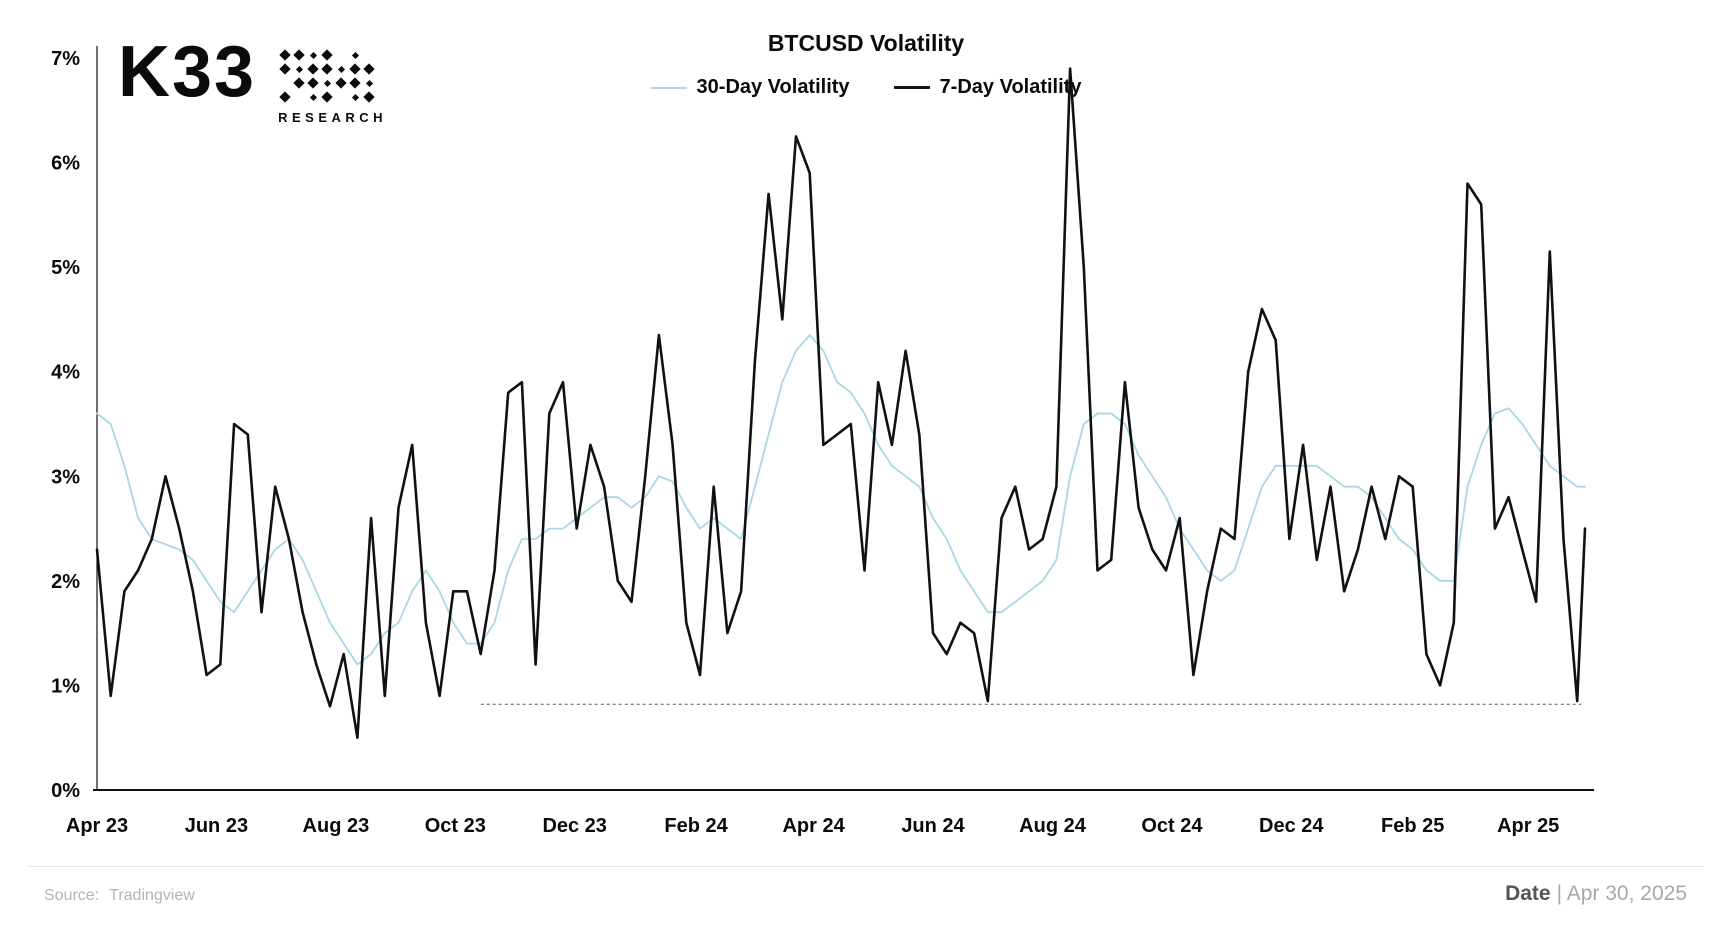 The width and height of the screenshot is (1732, 936). I want to click on svg-text: Oct 23, so click(455, 826).